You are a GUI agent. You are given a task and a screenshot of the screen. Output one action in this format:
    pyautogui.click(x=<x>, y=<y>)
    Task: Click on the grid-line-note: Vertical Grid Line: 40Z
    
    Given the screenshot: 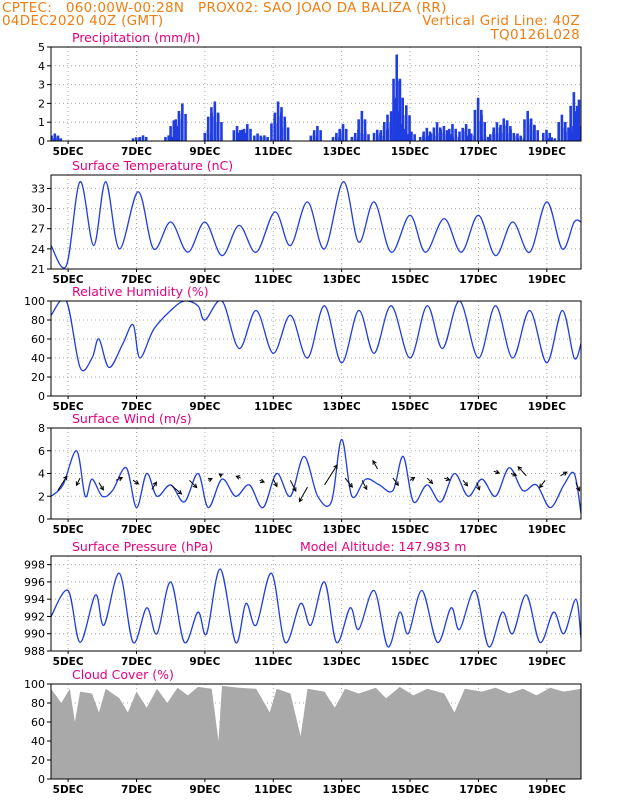 What is the action you would take?
    pyautogui.click(x=501, y=21)
    